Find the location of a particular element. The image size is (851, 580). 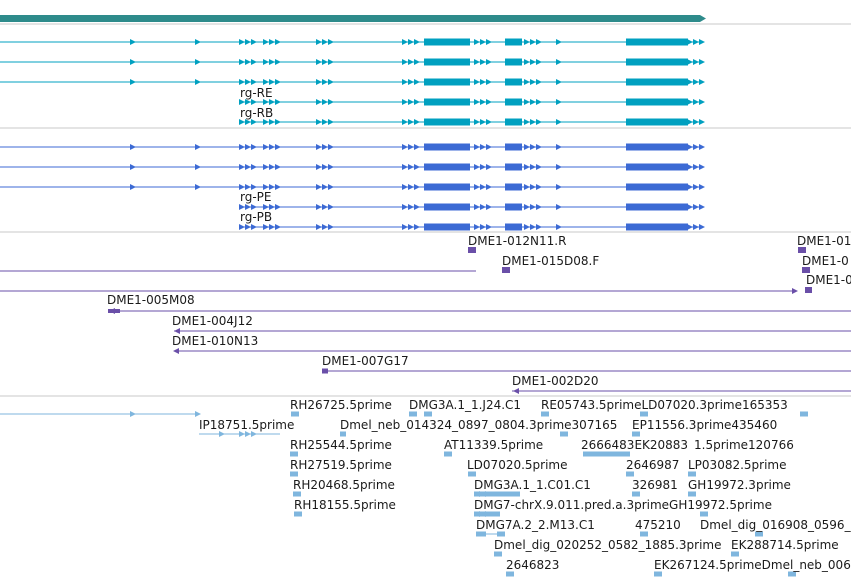

est-label-475210: 475210 is located at coordinates (658, 525).